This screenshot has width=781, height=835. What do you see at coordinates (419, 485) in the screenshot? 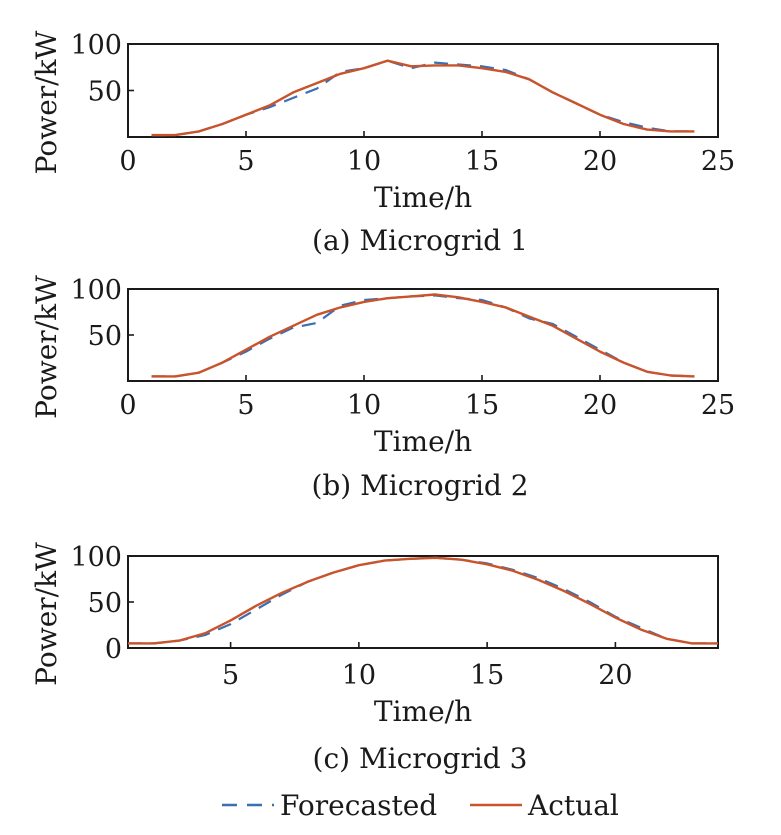
I see `subplot-caption: (b) Microgrid 2` at bounding box center [419, 485].